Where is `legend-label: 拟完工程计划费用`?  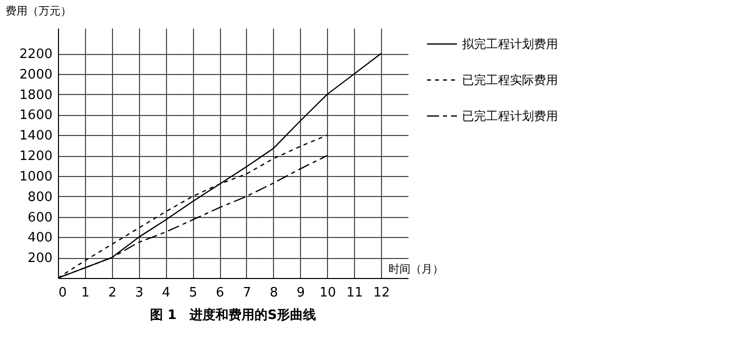
legend-label: 拟完工程计划费用 is located at coordinates (510, 44).